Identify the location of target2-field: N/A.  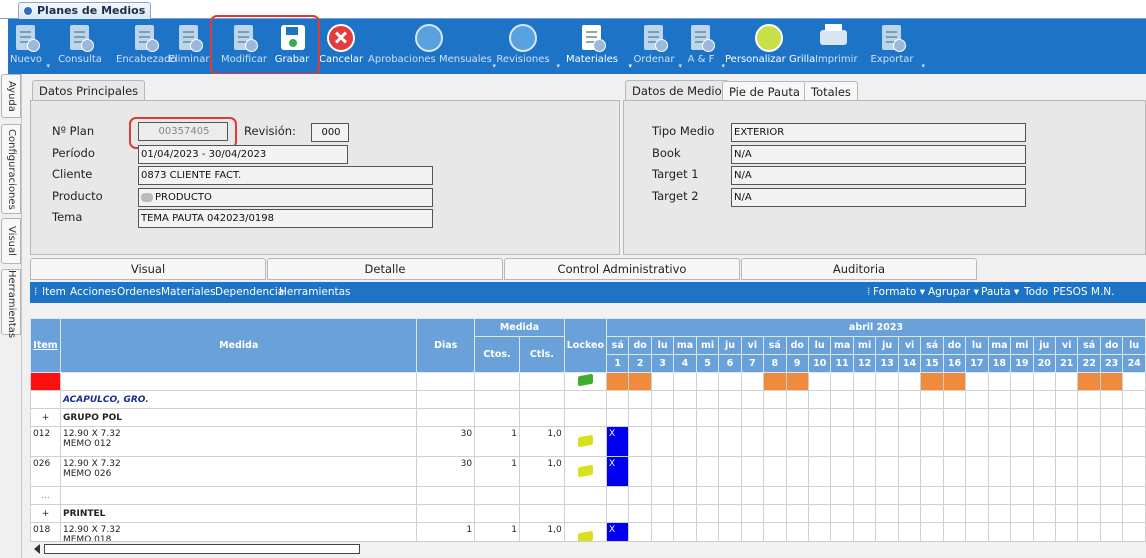
(878, 197).